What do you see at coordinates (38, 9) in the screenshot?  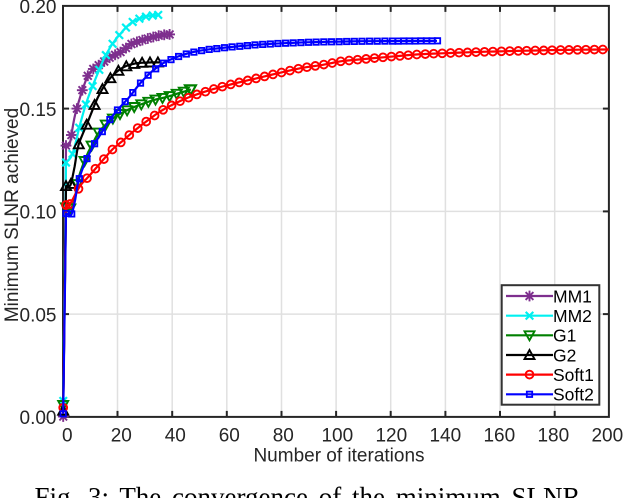 I see `svg-text: 0.20` at bounding box center [38, 9].